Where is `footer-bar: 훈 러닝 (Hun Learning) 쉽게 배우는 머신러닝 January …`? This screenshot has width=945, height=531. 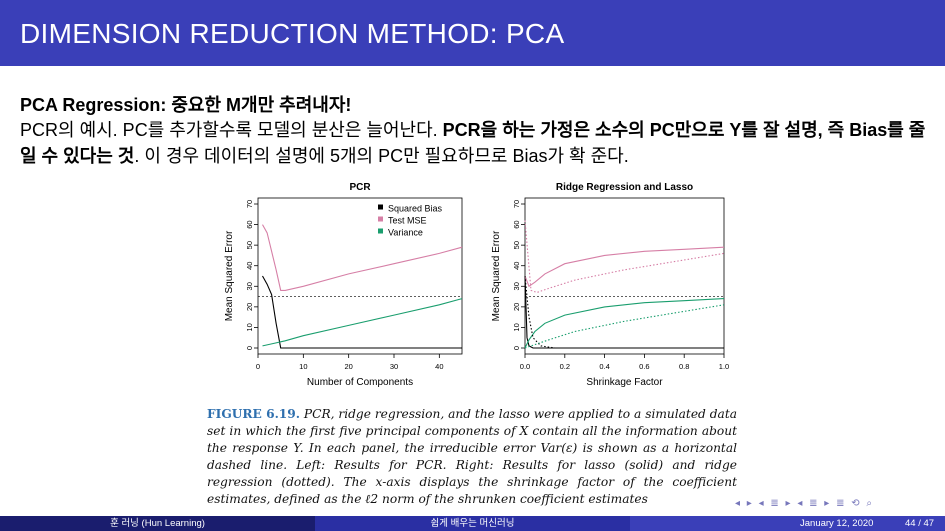
footer-bar: 훈 러닝 (Hun Learning) 쉽게 배우는 머신러닝 January … is located at coordinates (472, 523).